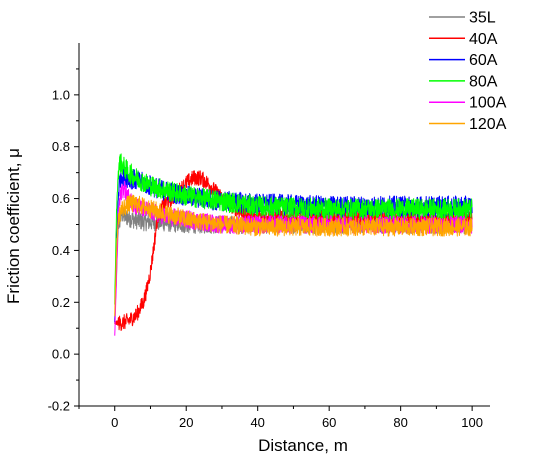 This screenshot has height=467, width=550. Describe the element at coordinates (468, 71) in the screenshot. I see `legend: 35L 40A 60A 80A 100A 120A` at that location.